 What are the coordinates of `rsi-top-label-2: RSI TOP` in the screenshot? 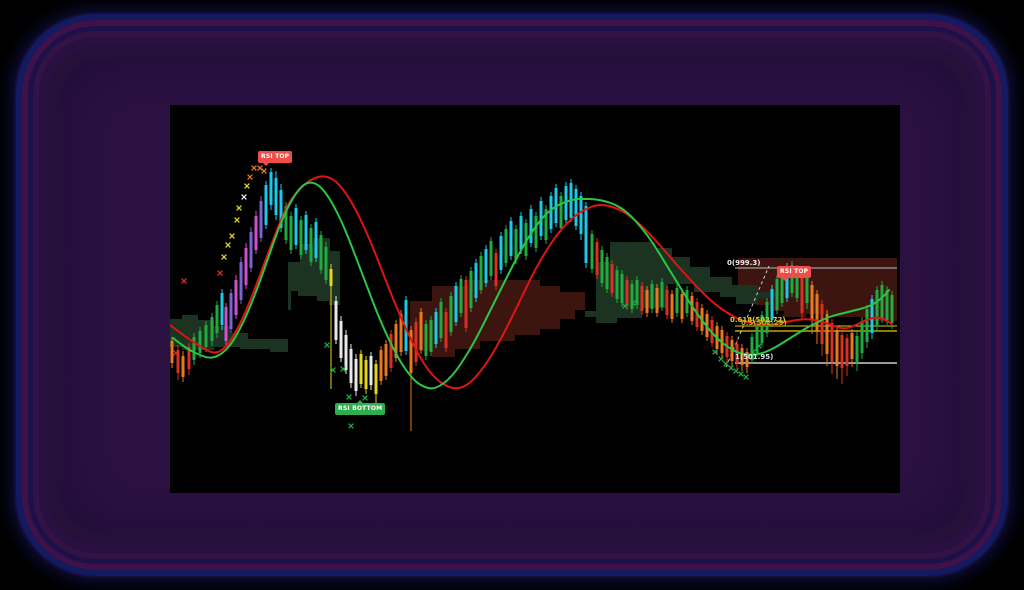 It's located at (794, 273).